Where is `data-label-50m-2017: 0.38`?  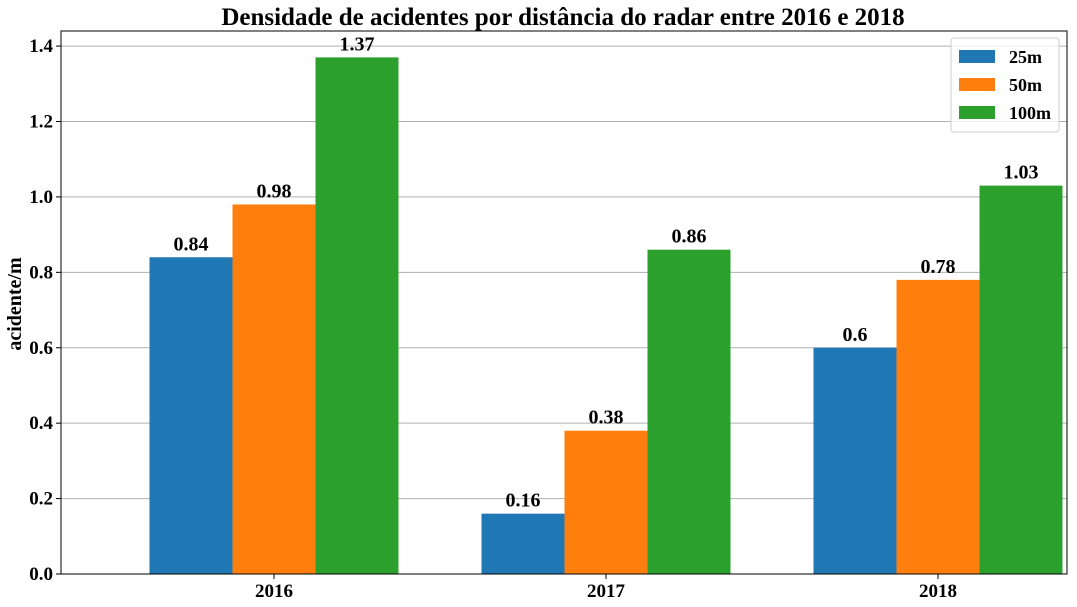 data-label-50m-2017: 0.38 is located at coordinates (606, 418).